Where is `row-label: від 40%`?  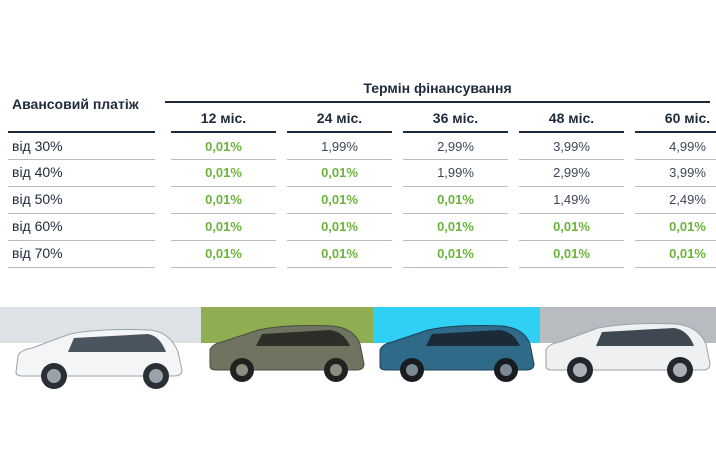
row-label: від 40% is located at coordinates (37, 172).